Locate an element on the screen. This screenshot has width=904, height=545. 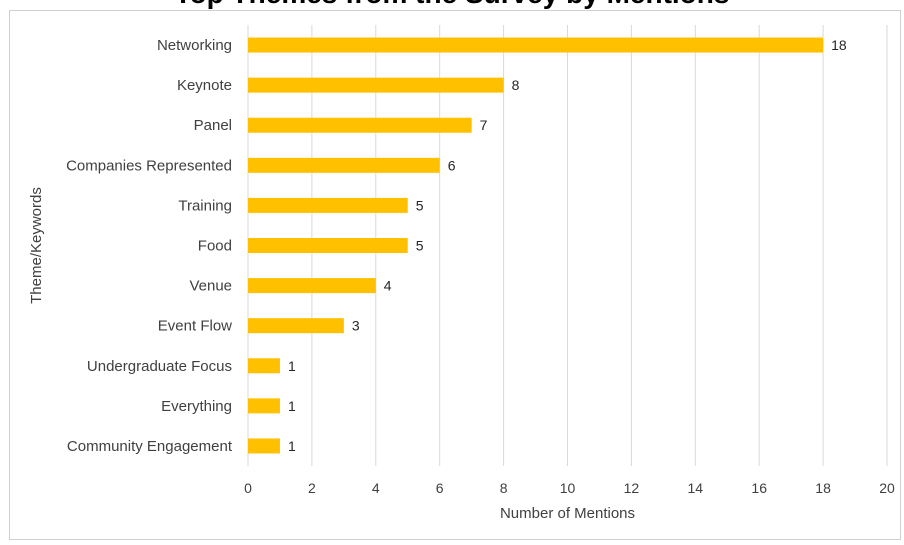
category-label: Venue is located at coordinates (210, 286).